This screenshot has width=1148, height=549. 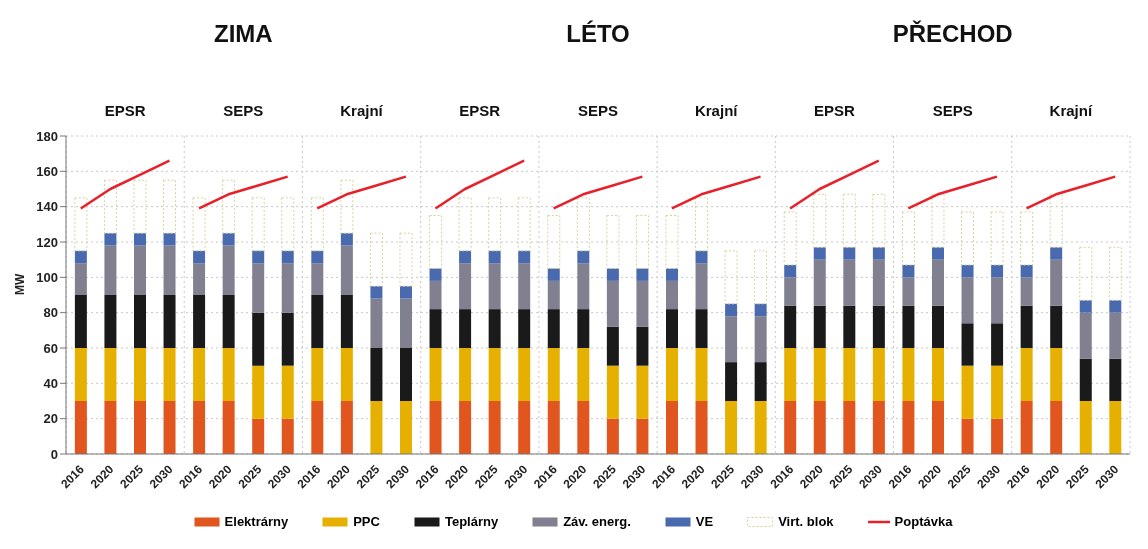 What do you see at coordinates (1071, 110) in the screenshot?
I see `text: Krajní` at bounding box center [1071, 110].